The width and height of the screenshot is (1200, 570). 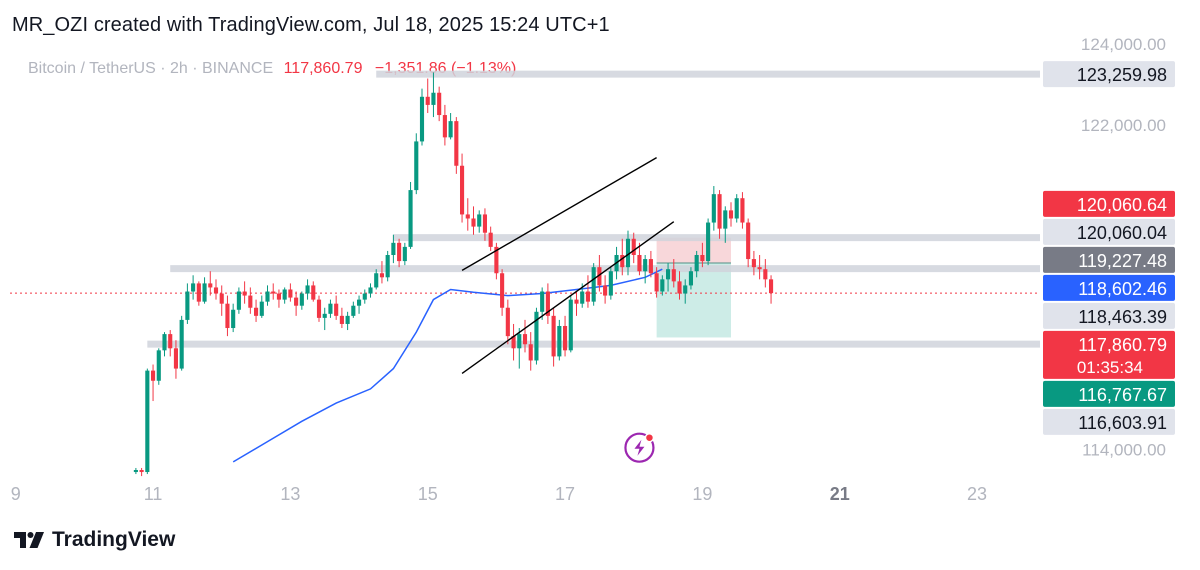 I want to click on price-label-text: 119,227.48, so click(x=1122, y=261).